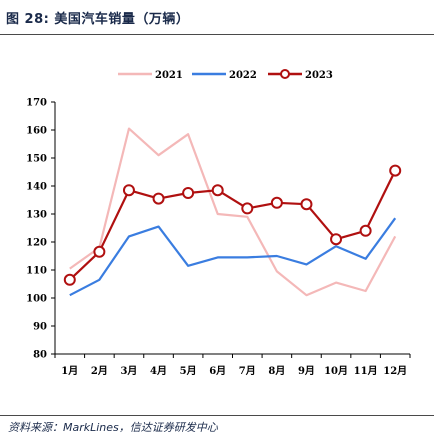  Describe the element at coordinates (225, 75) in the screenshot. I see `chart-legend: 2021 2022 2023` at that location.